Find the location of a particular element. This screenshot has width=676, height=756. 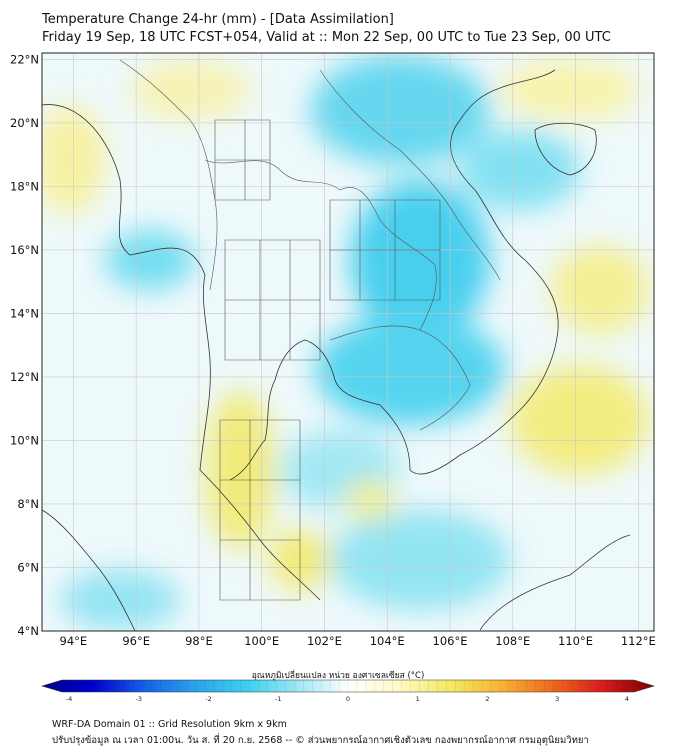

lat-tick-label: 20°N is located at coordinates (24, 123).